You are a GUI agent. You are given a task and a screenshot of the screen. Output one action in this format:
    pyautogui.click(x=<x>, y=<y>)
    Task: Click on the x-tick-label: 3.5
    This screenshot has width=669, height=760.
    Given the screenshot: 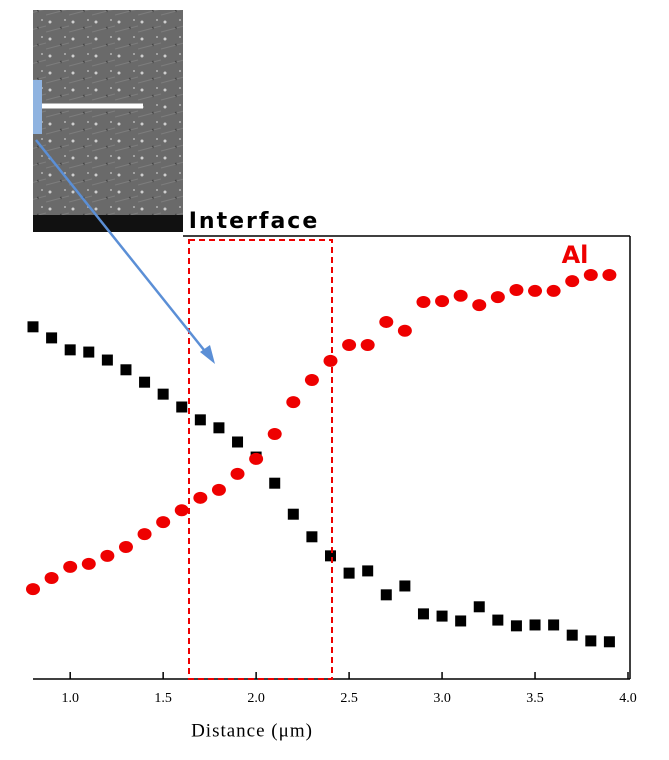 What is the action you would take?
    pyautogui.click(x=535, y=698)
    